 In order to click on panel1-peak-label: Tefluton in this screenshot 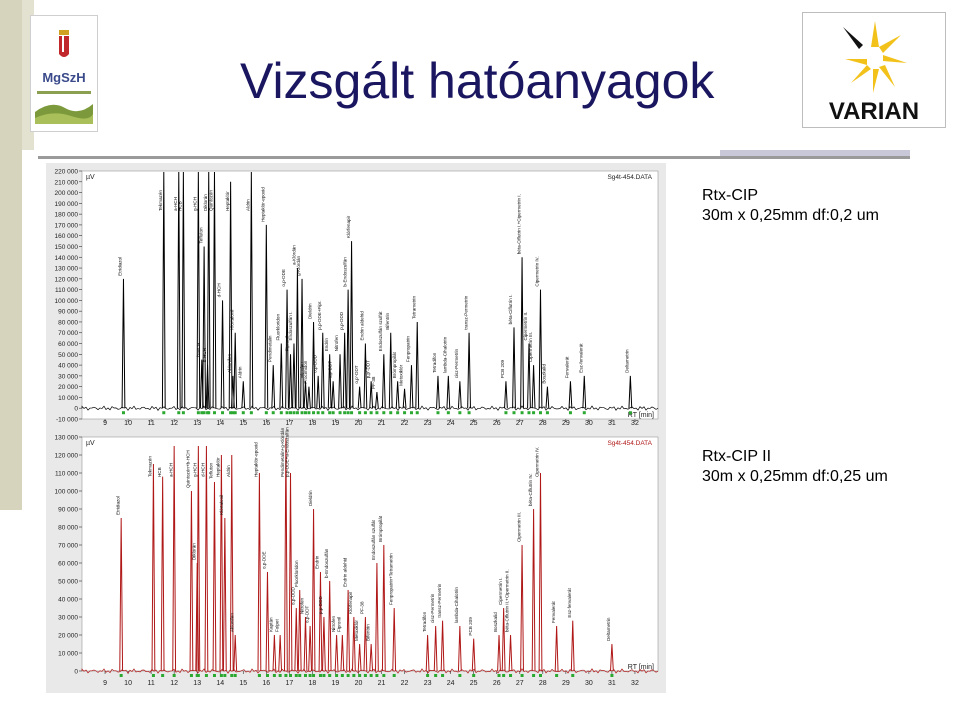, I will do `click(200, 235)`.